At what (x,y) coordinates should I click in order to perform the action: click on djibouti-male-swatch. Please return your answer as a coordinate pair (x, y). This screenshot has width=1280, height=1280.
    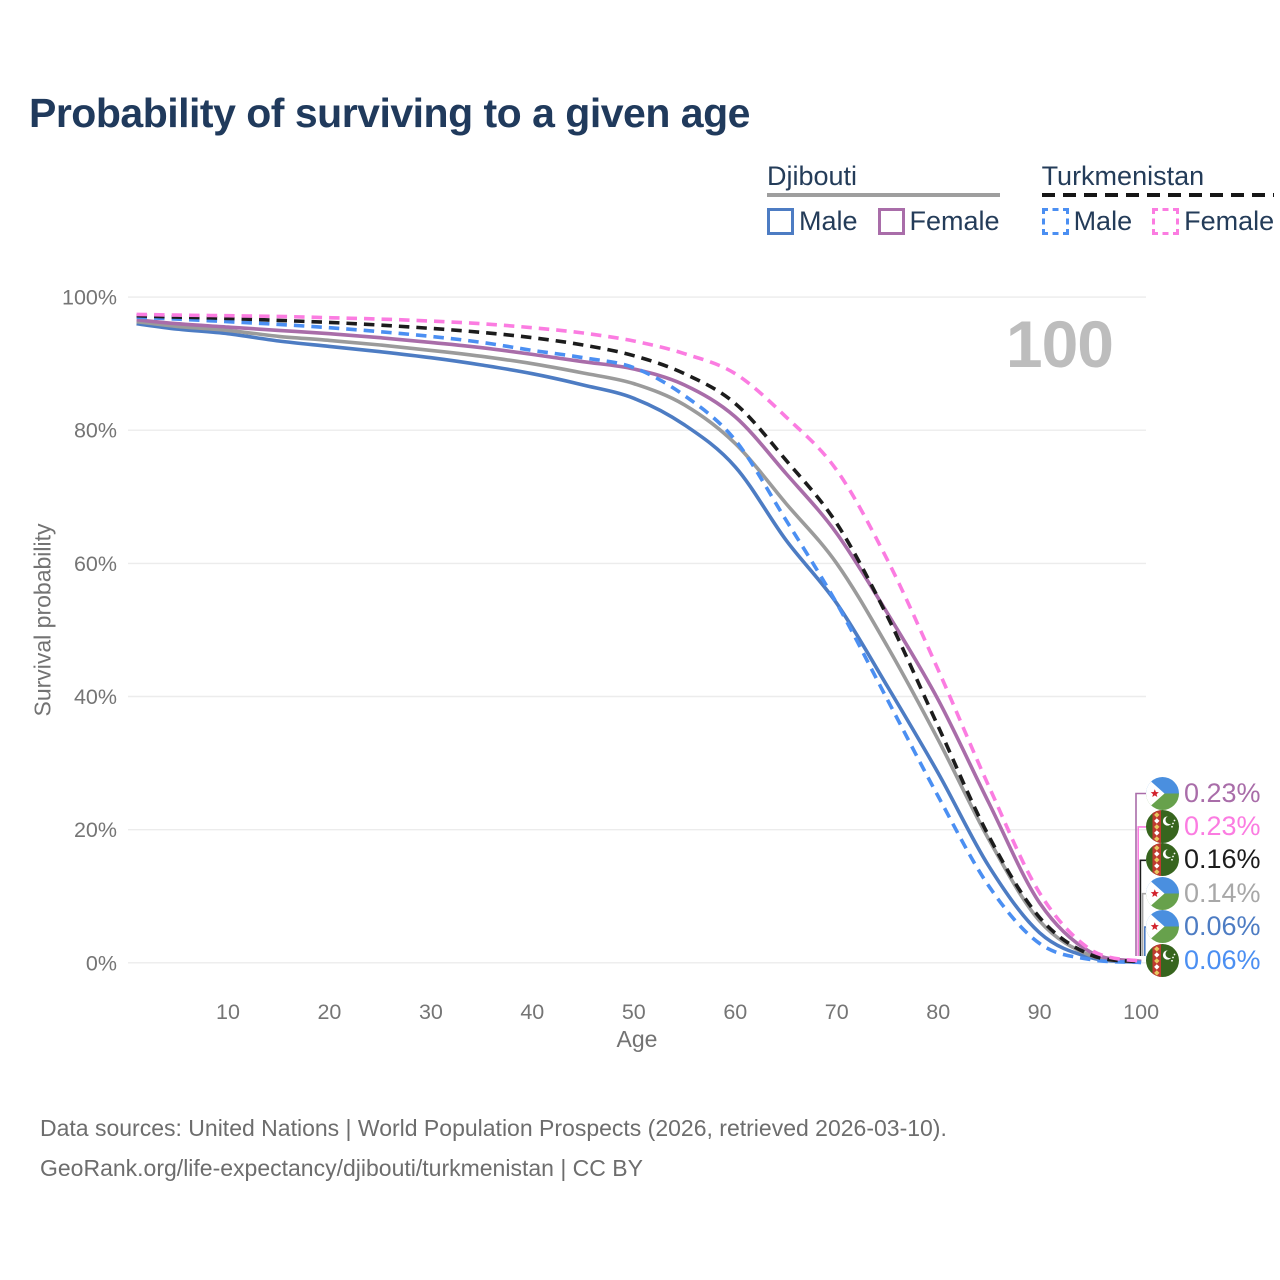
    Looking at the image, I should click on (780, 221).